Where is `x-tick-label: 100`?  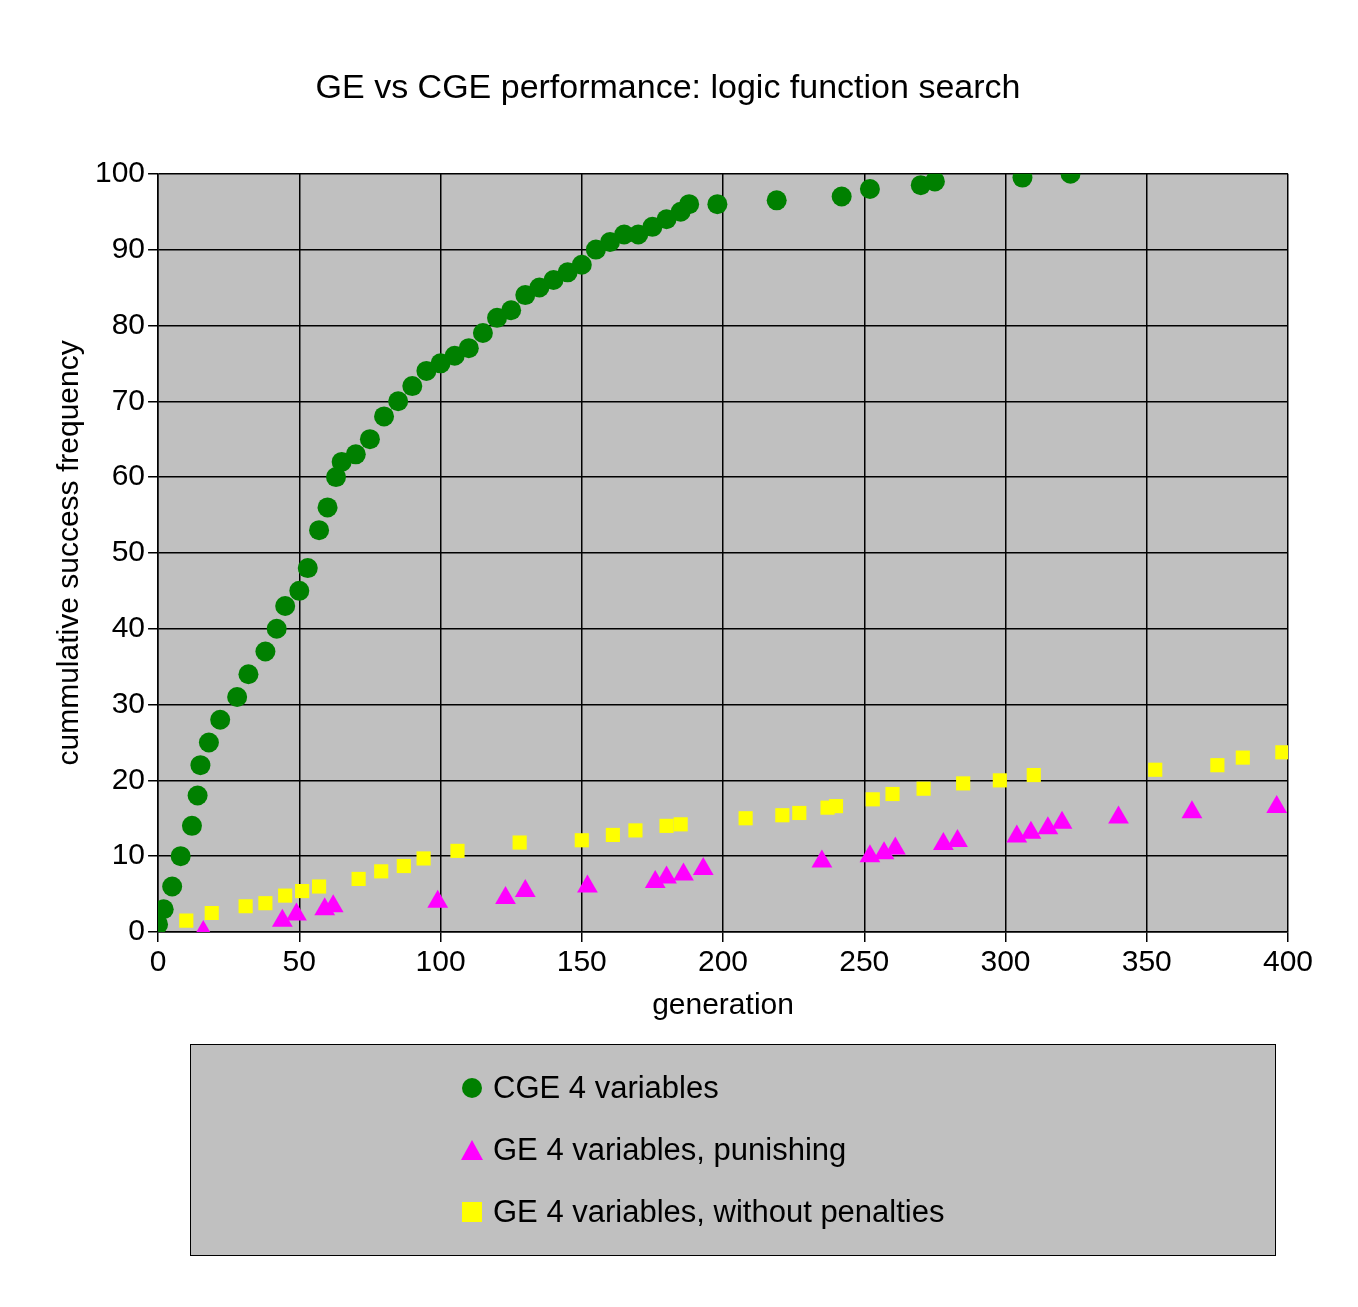
x-tick-label: 100 is located at coordinates (440, 961).